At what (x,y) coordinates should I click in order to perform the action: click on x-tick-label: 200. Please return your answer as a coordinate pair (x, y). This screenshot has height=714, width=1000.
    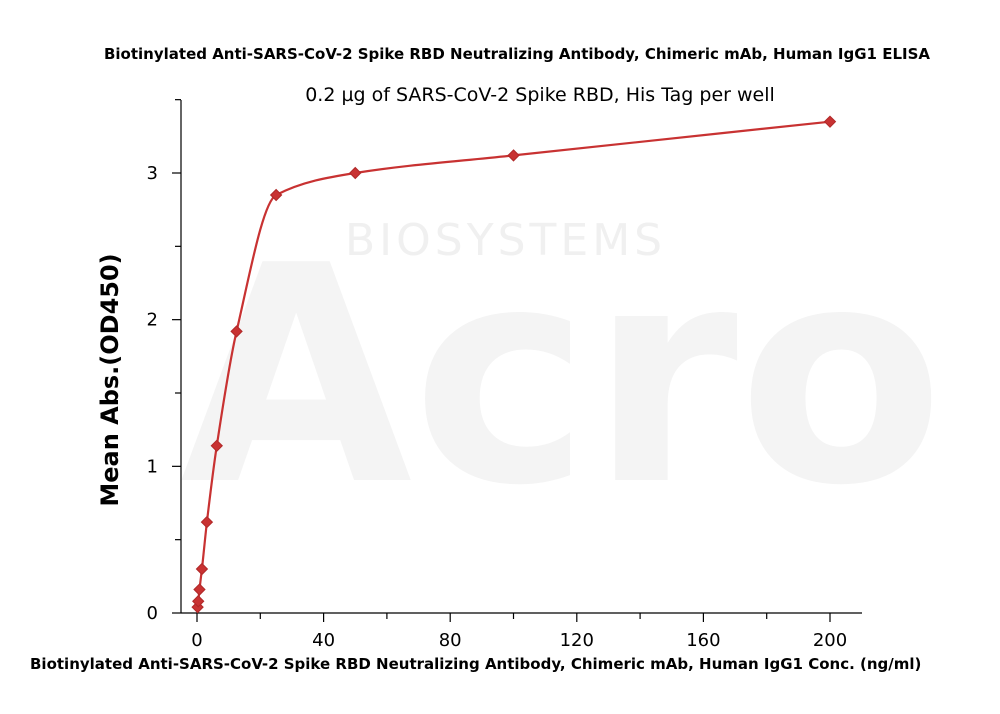
    Looking at the image, I should click on (830, 640).